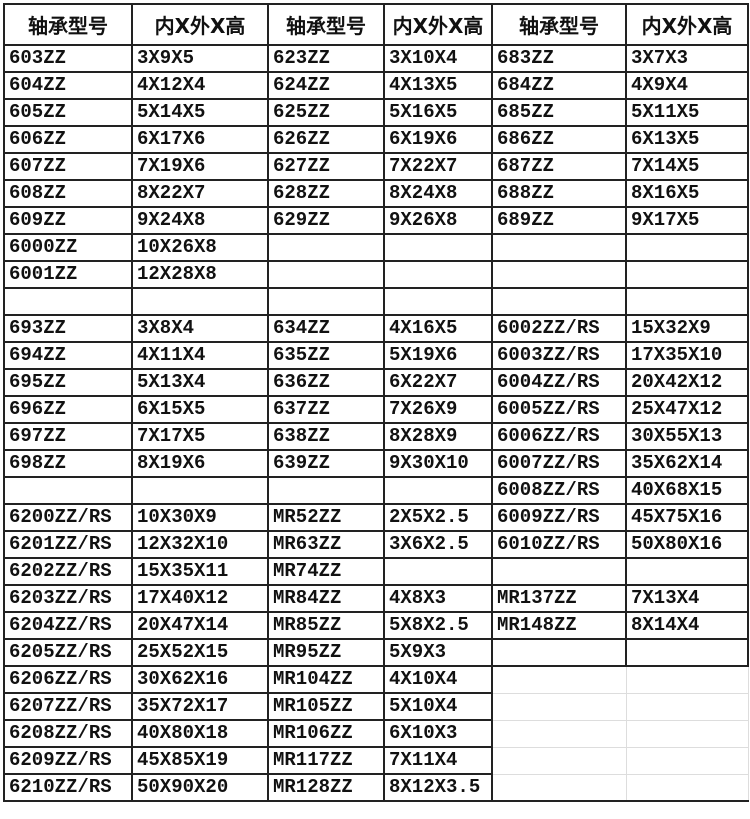  What do you see at coordinates (68, 193) in the screenshot?
I see `bearing-model-cell: 608ZZ` at bounding box center [68, 193].